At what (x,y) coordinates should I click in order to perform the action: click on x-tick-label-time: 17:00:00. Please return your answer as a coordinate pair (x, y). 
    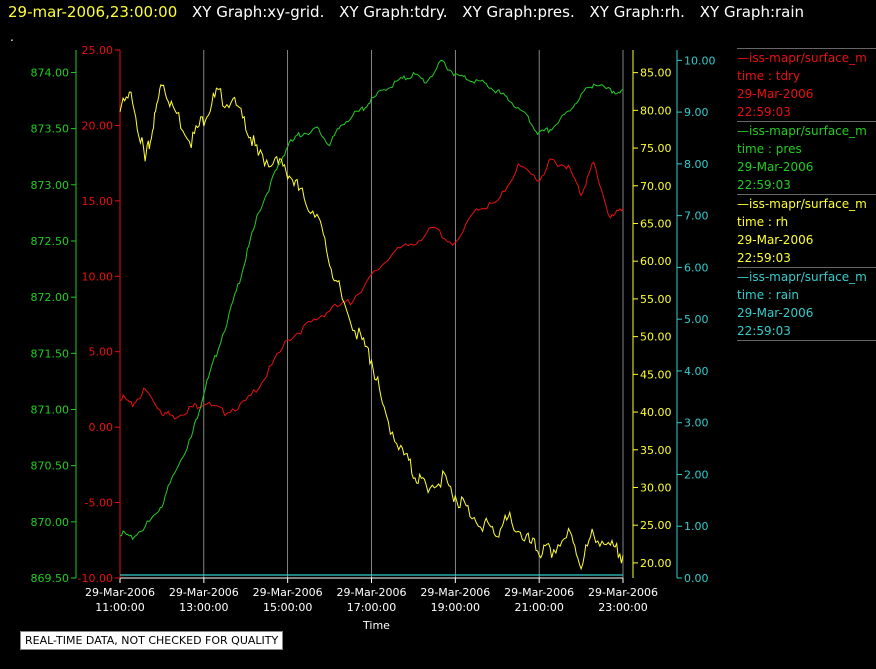
    Looking at the image, I should click on (371, 607).